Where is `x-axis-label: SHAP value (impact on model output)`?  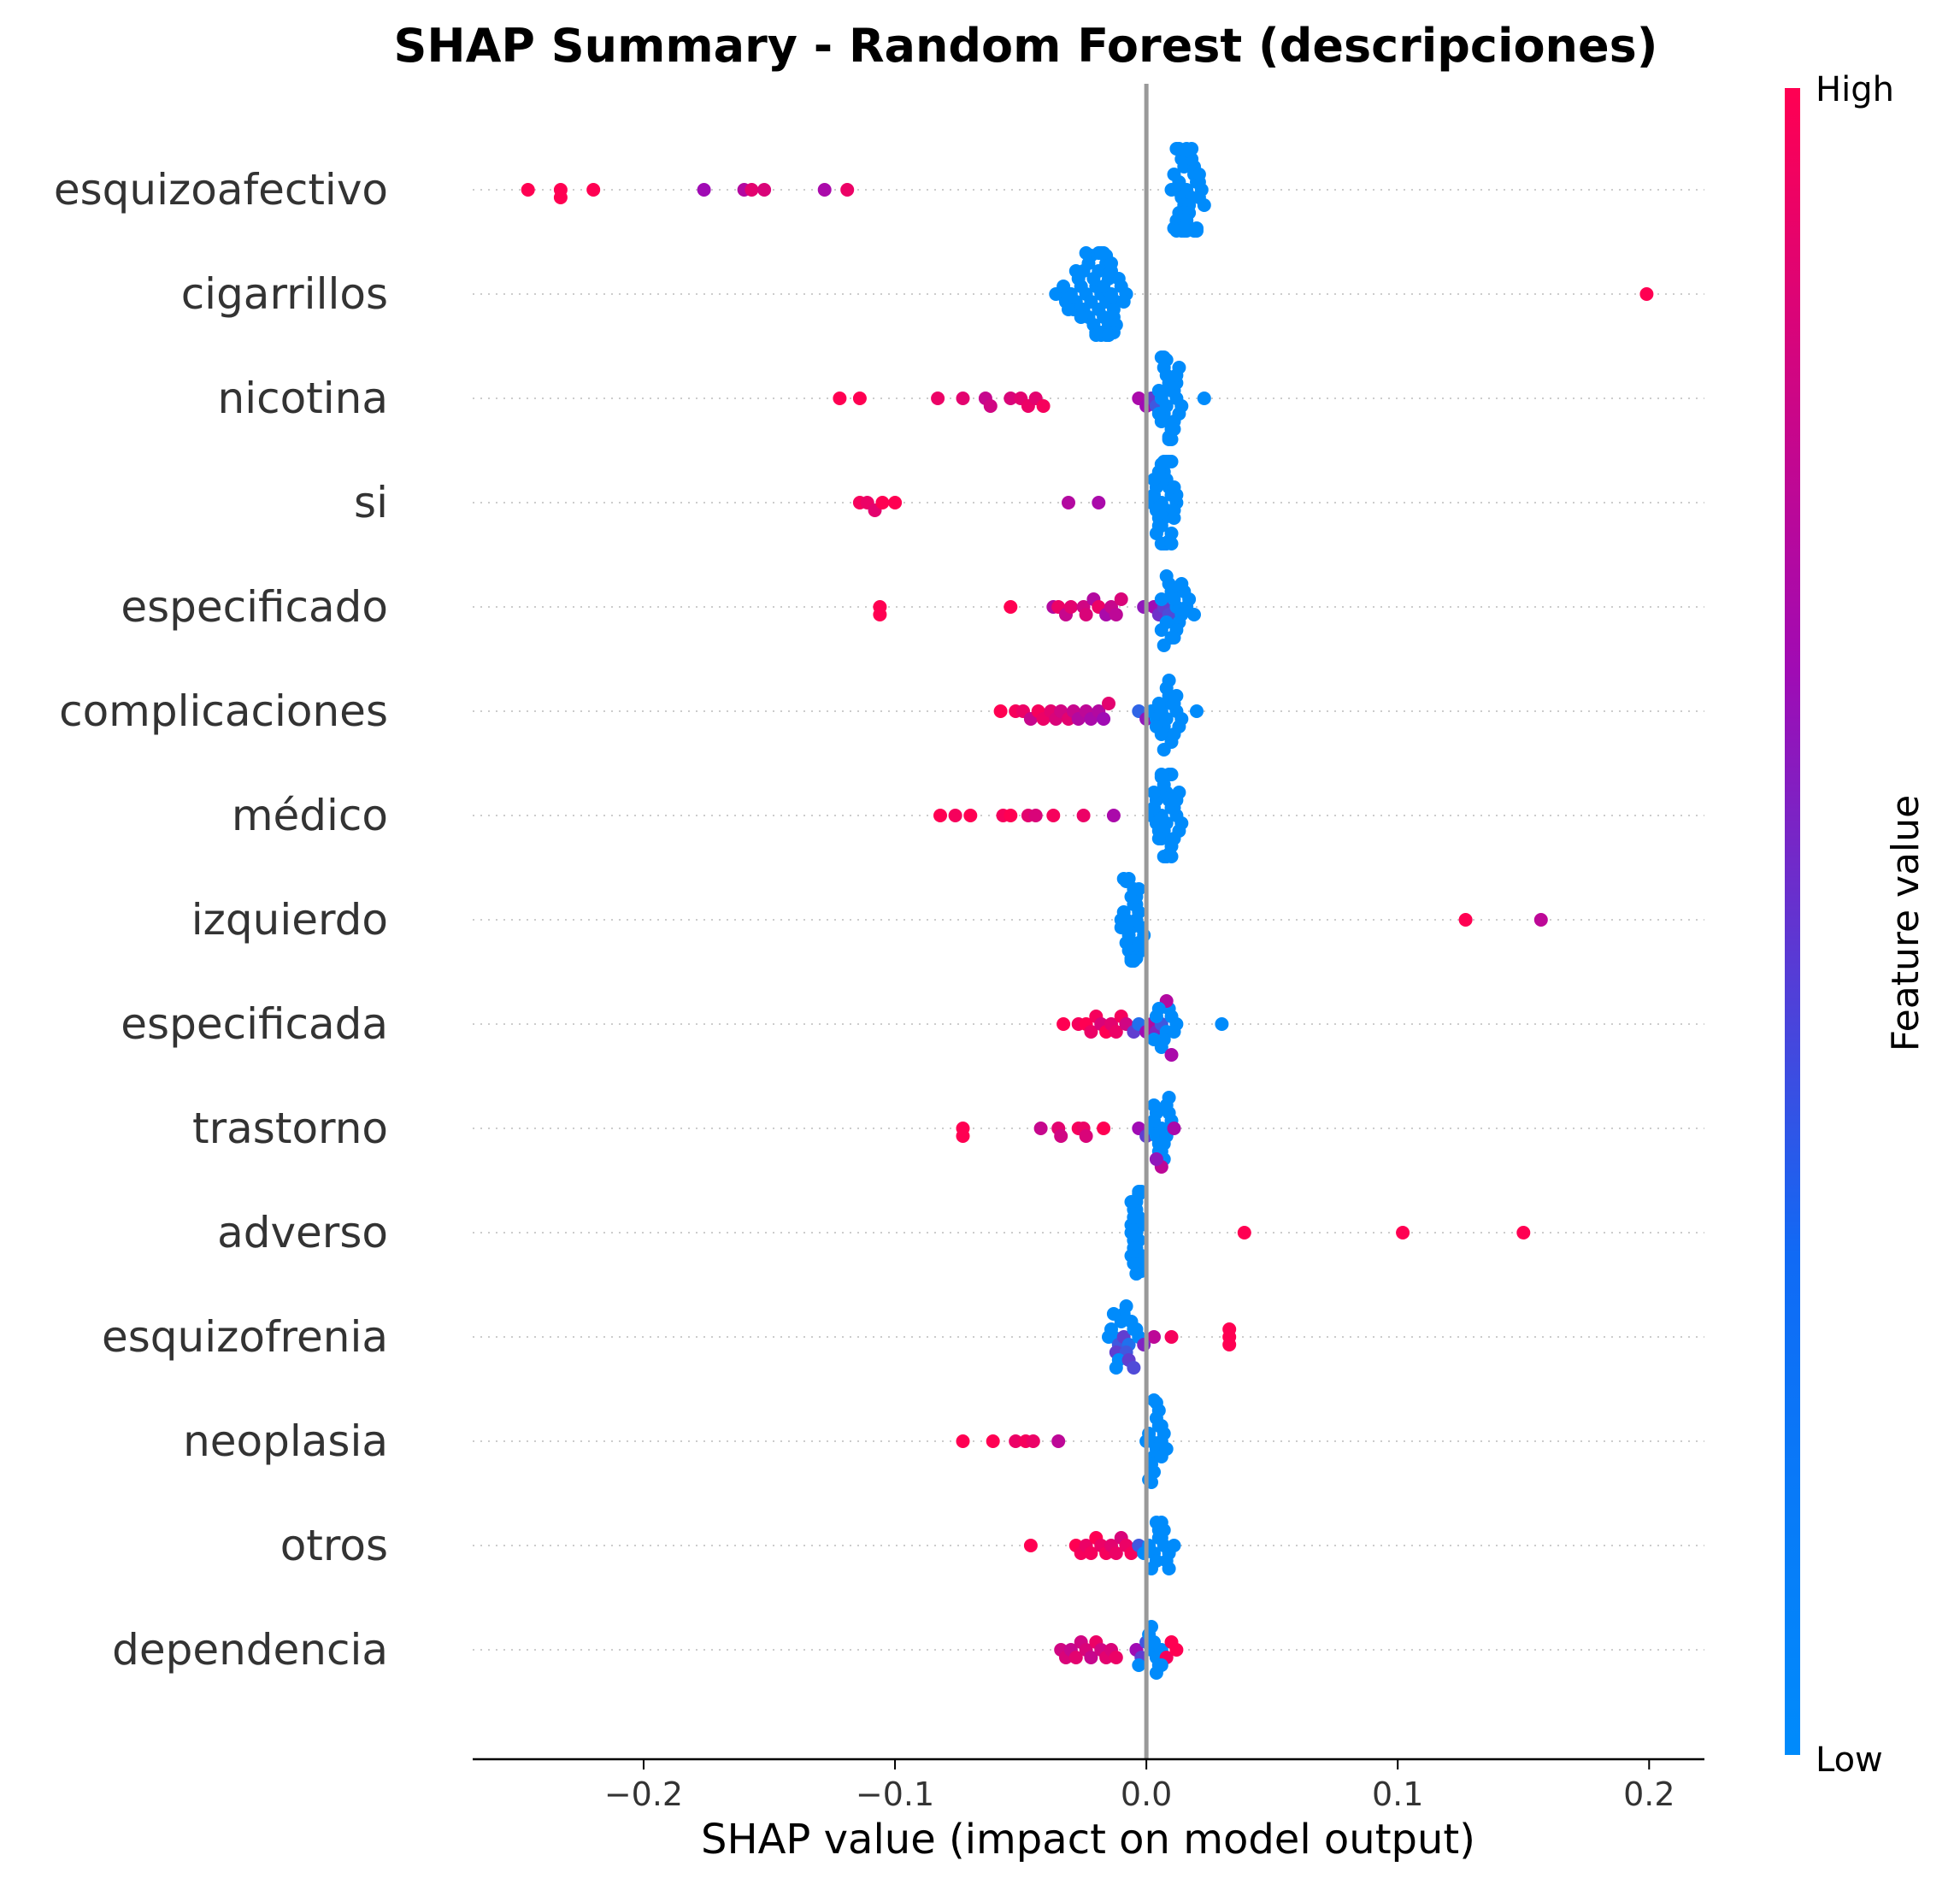
x-axis-label: SHAP value (impact on model output) is located at coordinates (1088, 1840).